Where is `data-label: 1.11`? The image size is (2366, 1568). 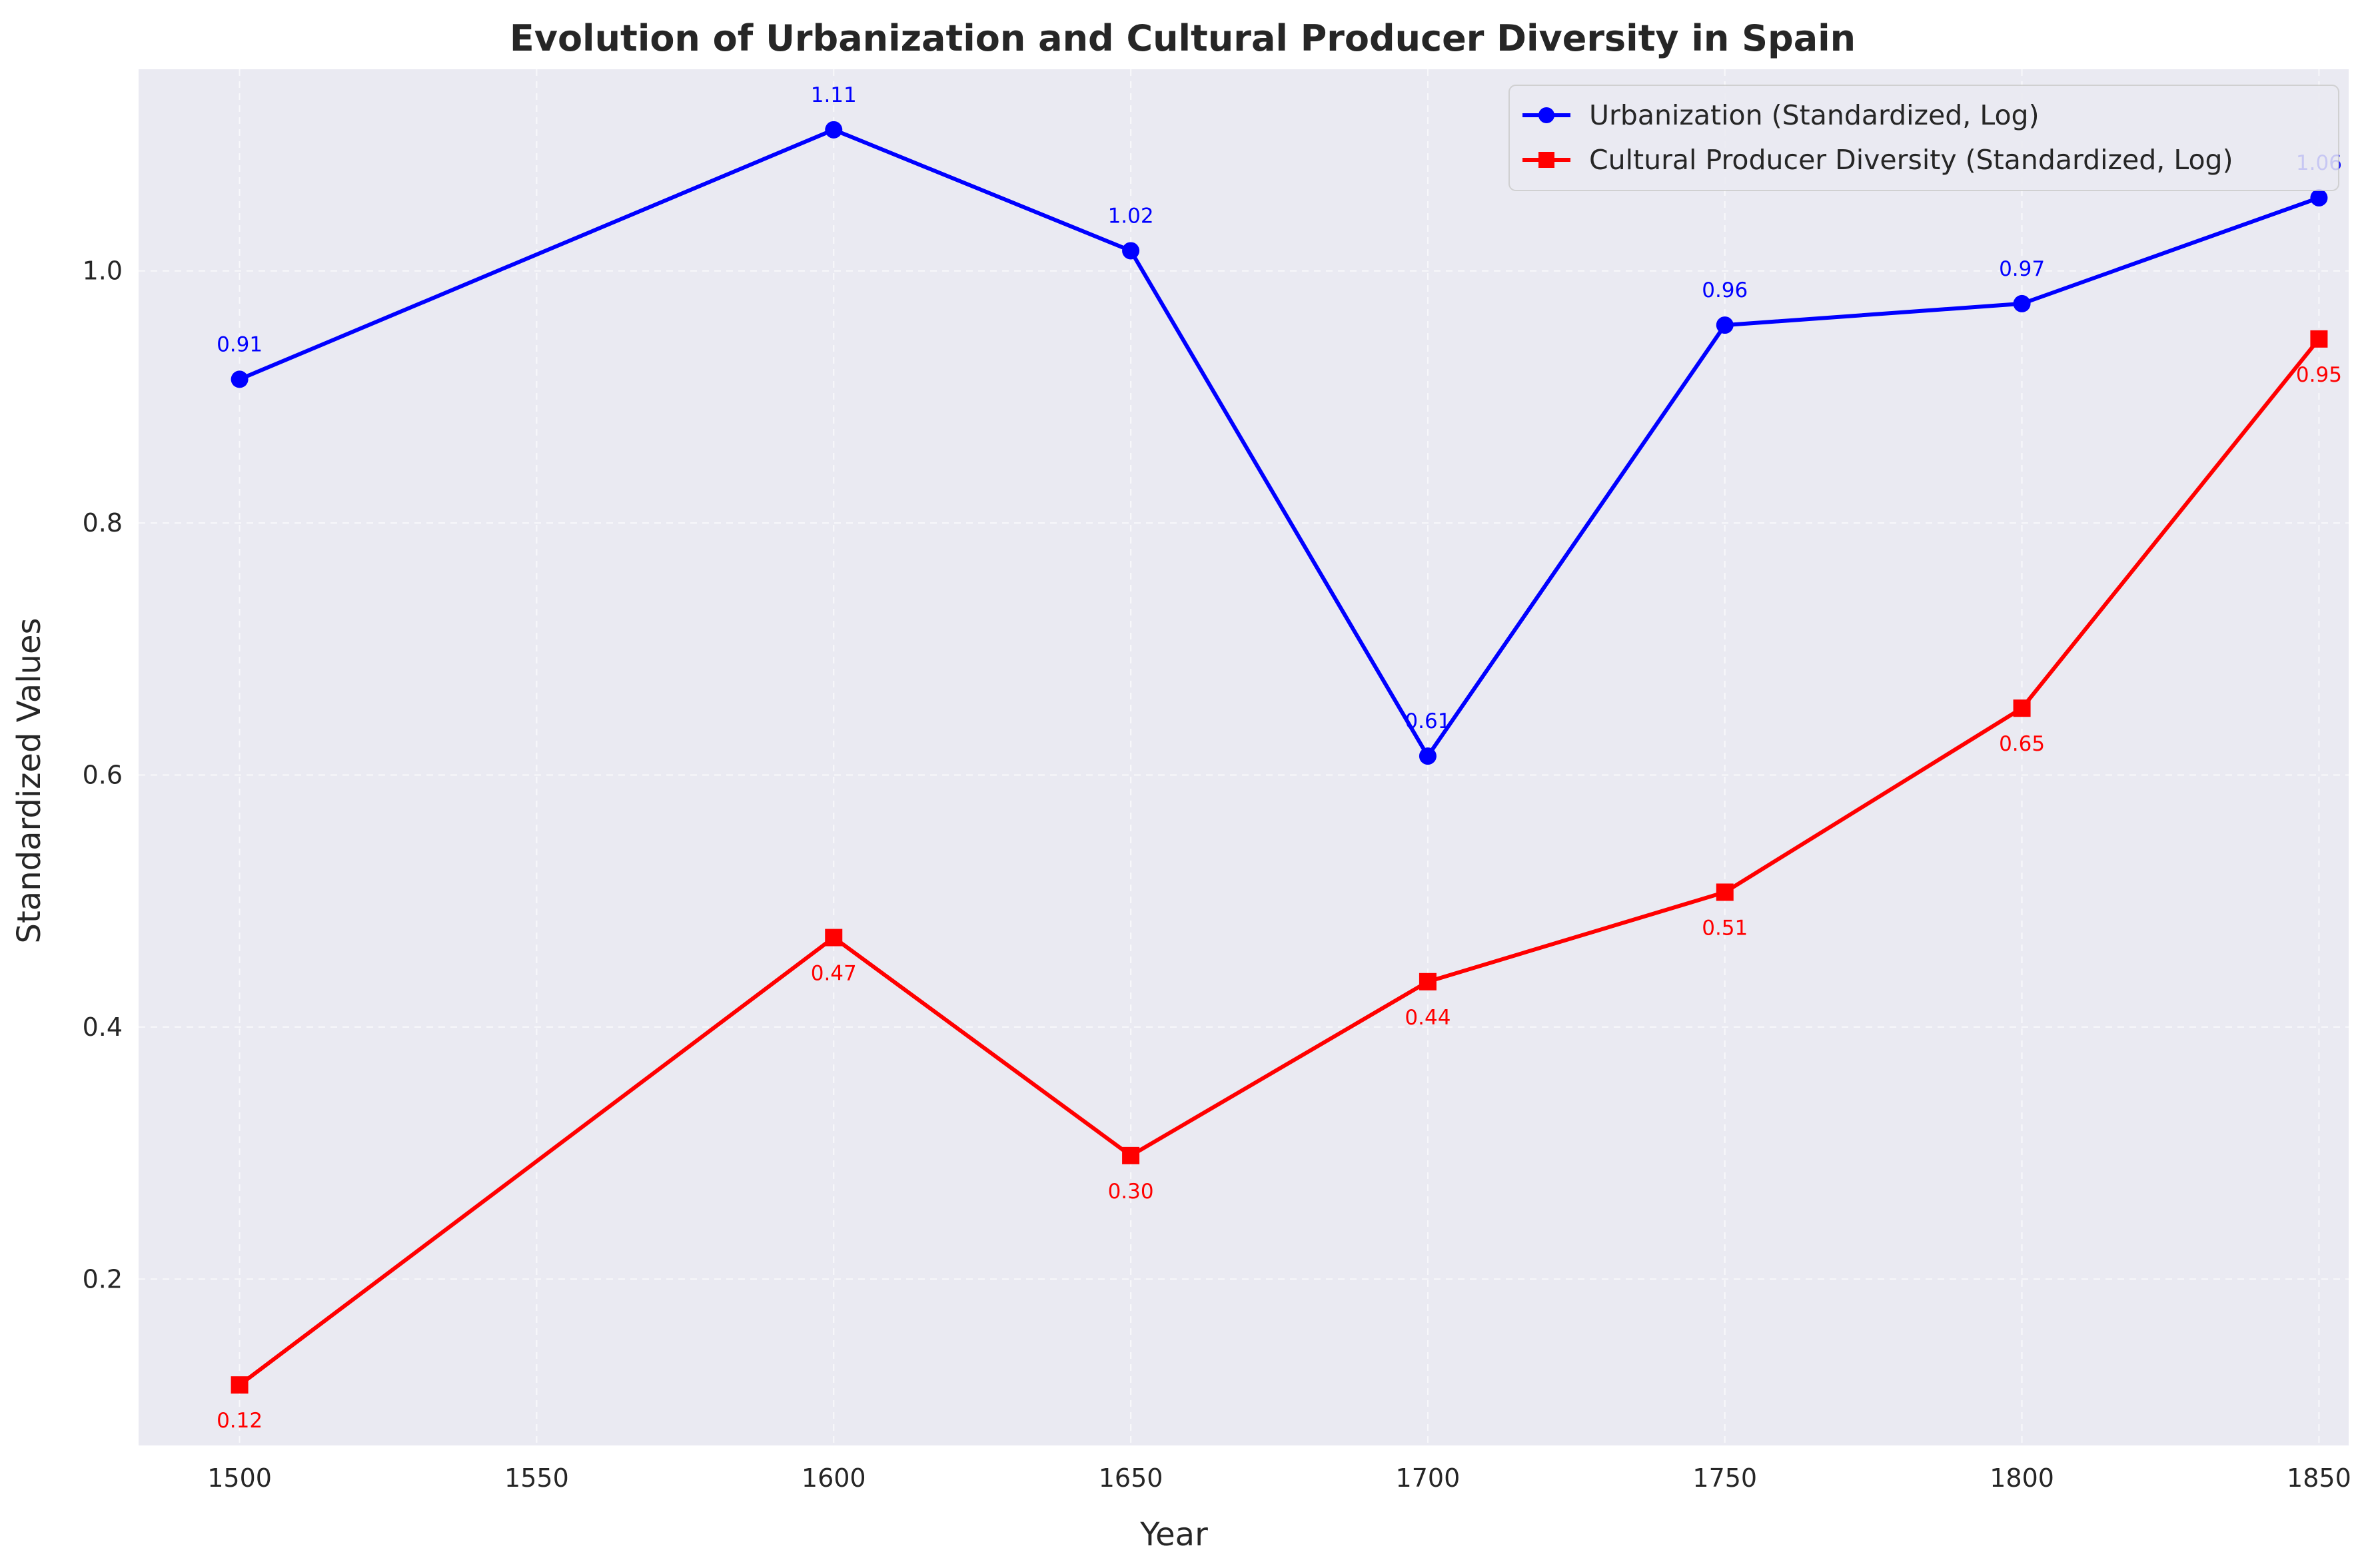
data-label: 1.11 is located at coordinates (834, 95).